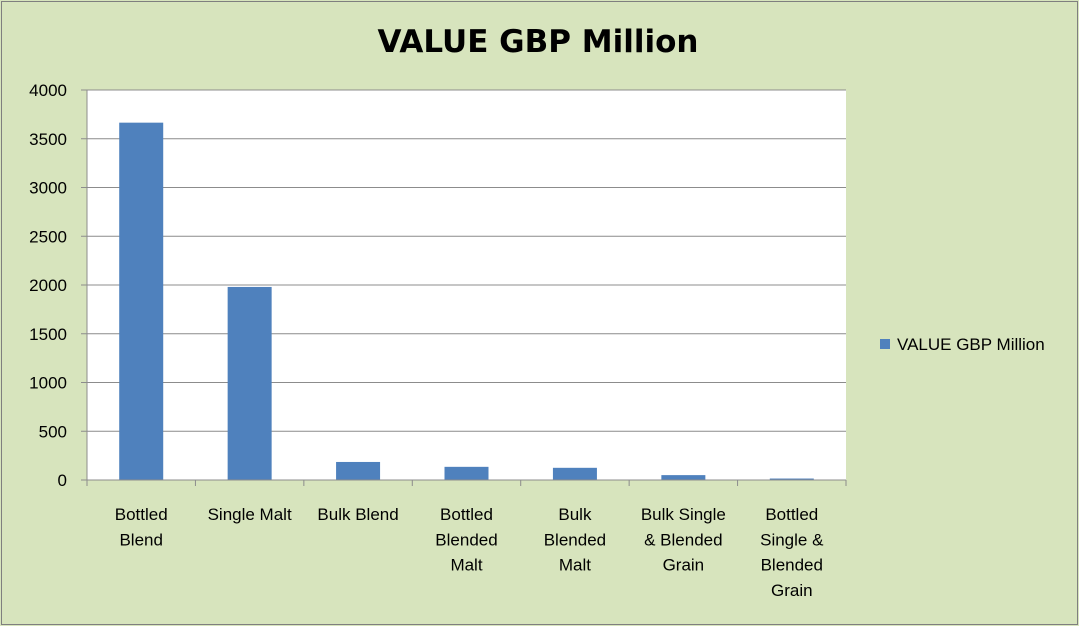  Describe the element at coordinates (792, 552) in the screenshot. I see `x-category-label: Bottled Single & Blended Grain` at that location.